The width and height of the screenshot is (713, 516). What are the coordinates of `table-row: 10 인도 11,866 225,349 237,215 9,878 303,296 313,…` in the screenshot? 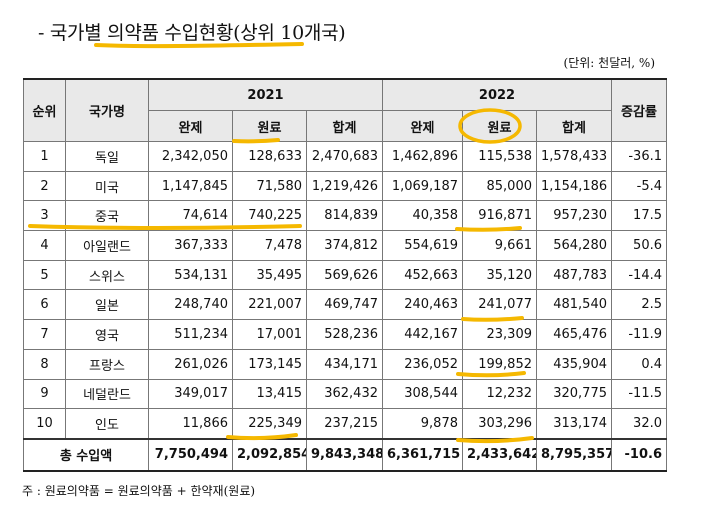 It's located at (345, 424).